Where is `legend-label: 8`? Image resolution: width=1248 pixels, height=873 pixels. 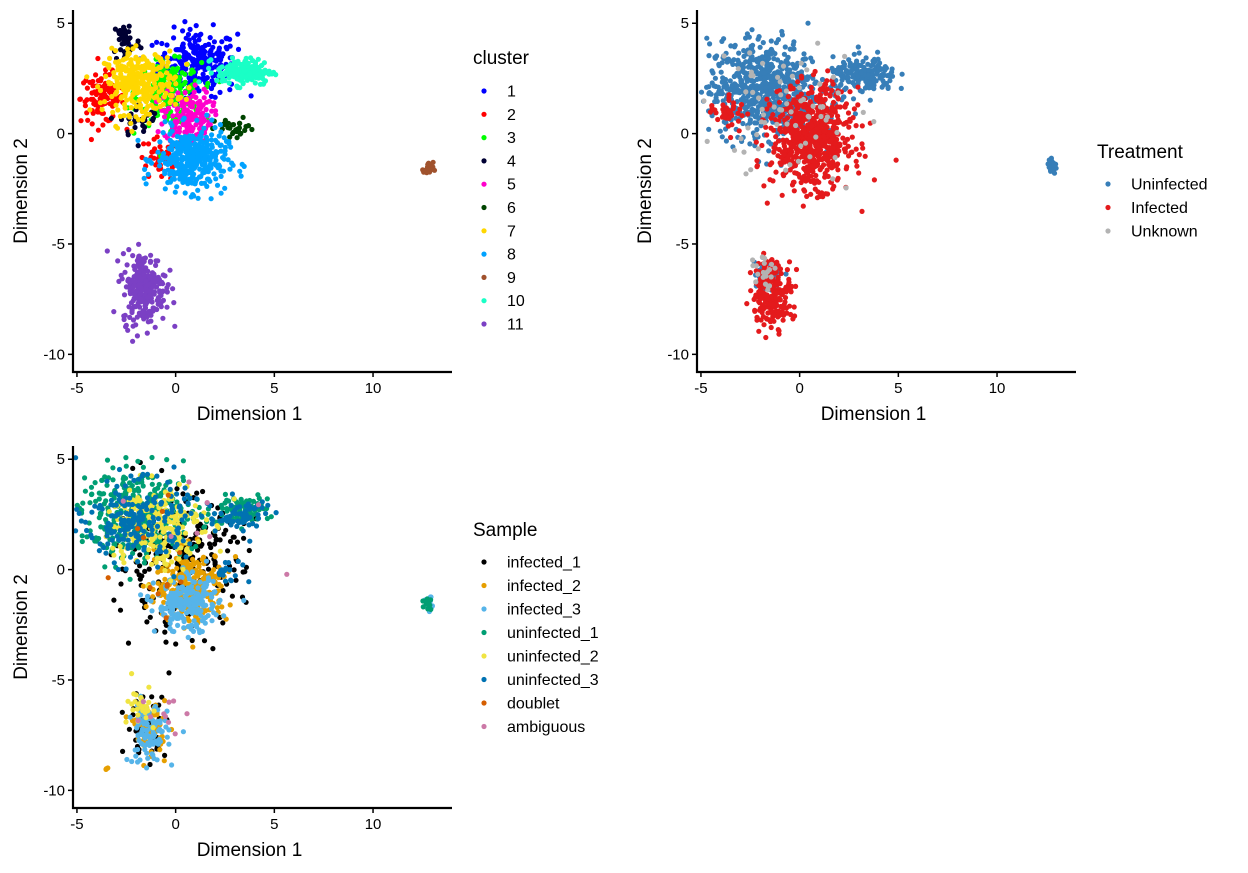
legend-label: 8 is located at coordinates (511, 255).